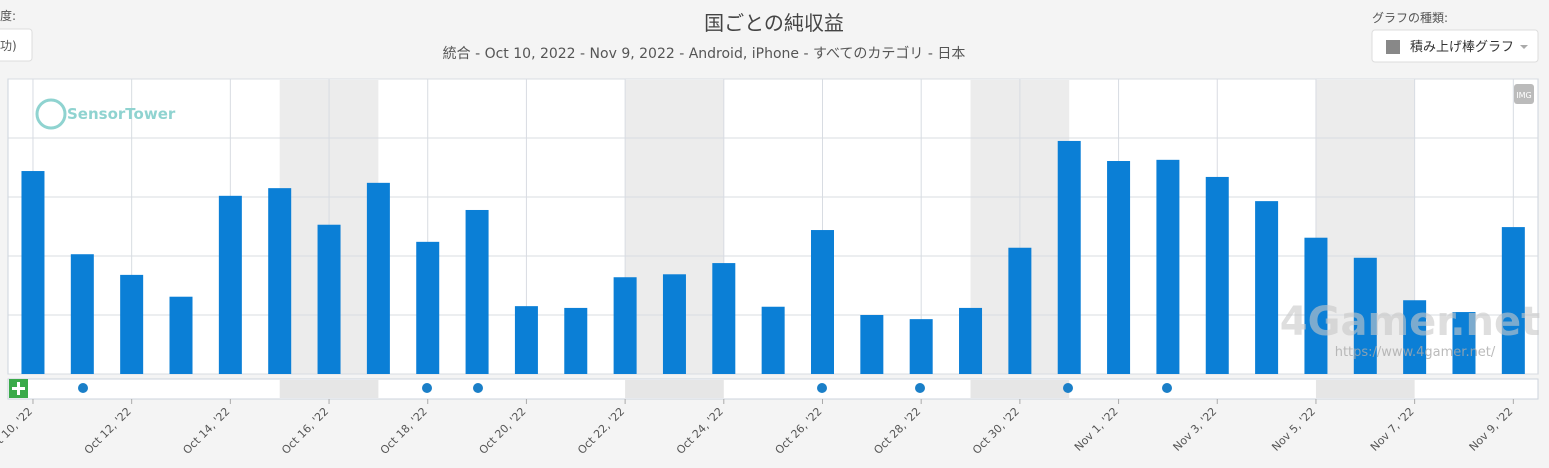 This screenshot has height=468, width=1549. I want to click on x-tick-label: Nov 3, '22, so click(1195, 429).